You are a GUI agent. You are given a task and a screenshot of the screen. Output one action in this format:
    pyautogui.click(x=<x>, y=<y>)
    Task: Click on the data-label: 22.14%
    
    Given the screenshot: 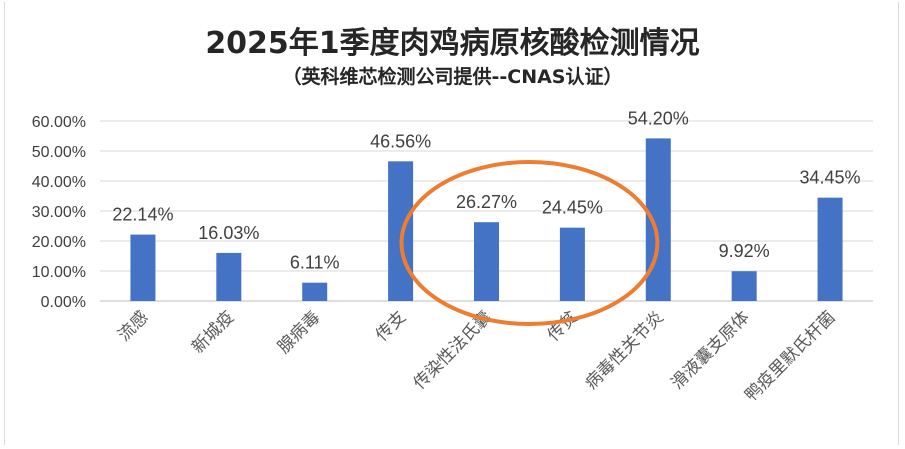 What is the action you would take?
    pyautogui.click(x=142, y=215)
    